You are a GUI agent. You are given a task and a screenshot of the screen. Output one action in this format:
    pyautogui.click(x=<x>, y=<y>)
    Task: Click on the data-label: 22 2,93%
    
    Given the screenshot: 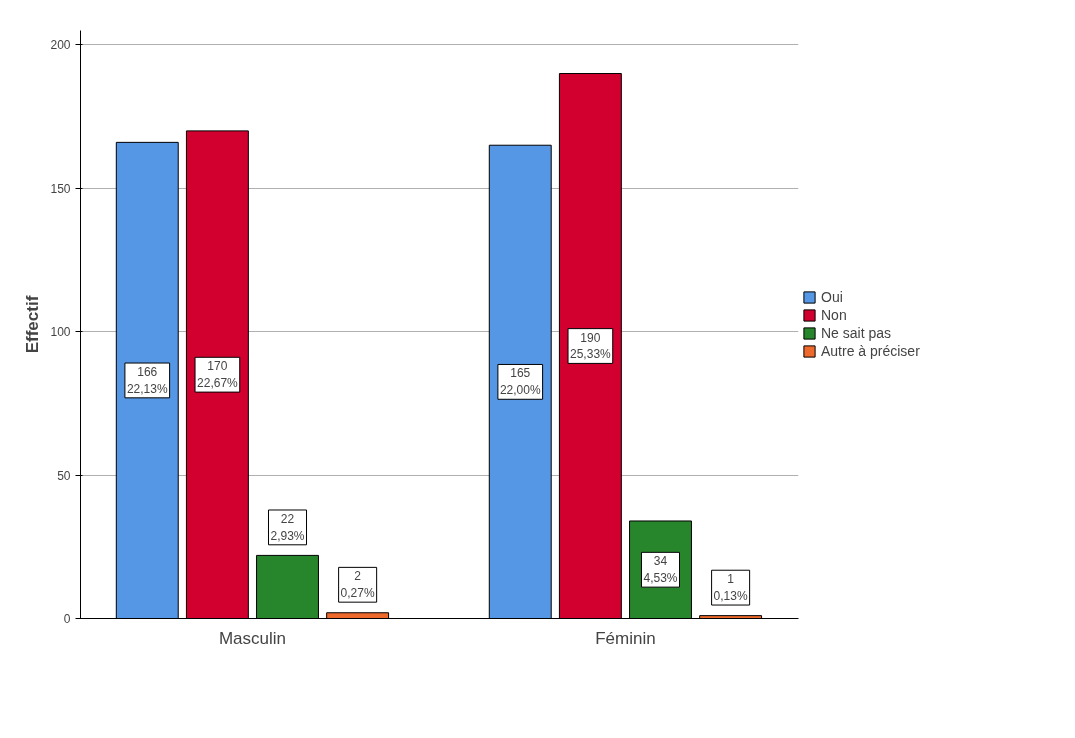 What is the action you would take?
    pyautogui.click(x=287, y=527)
    